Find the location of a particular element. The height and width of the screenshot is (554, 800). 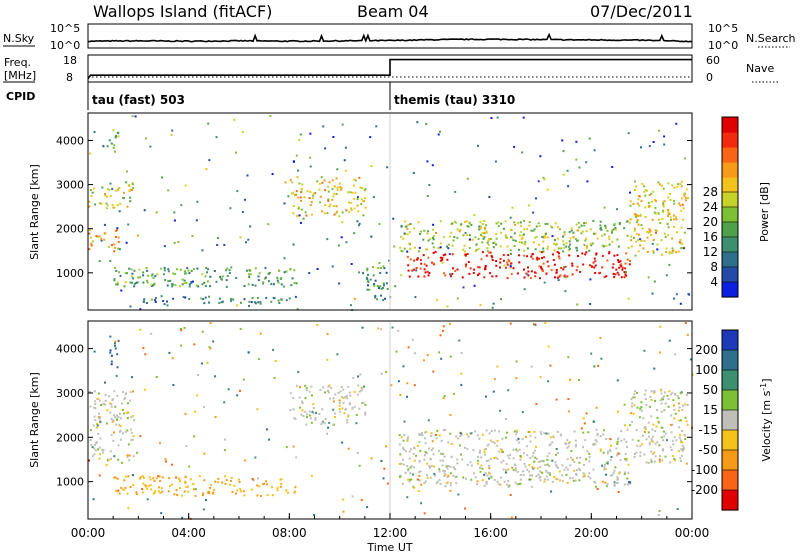

colorbar-frame is located at coordinates (730, 420).